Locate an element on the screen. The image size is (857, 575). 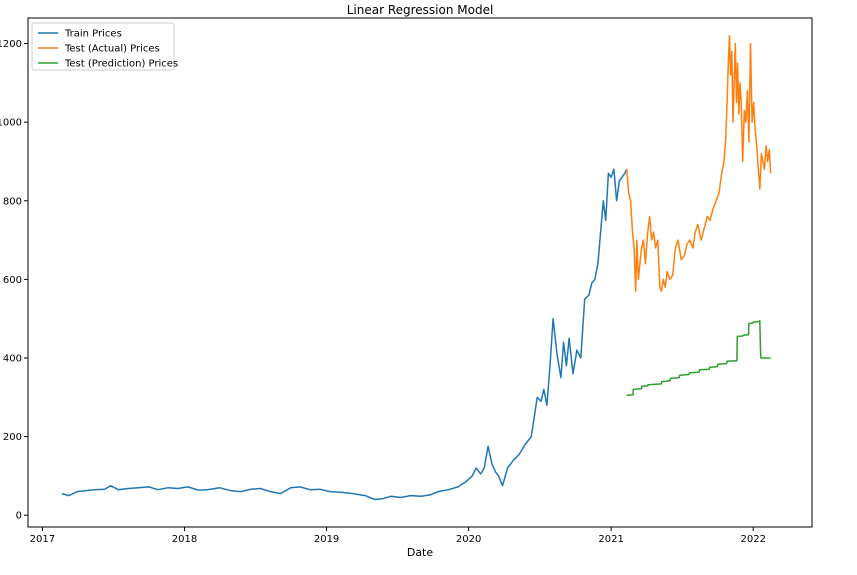
y-tick-label: 1200 is located at coordinates (11, 44).